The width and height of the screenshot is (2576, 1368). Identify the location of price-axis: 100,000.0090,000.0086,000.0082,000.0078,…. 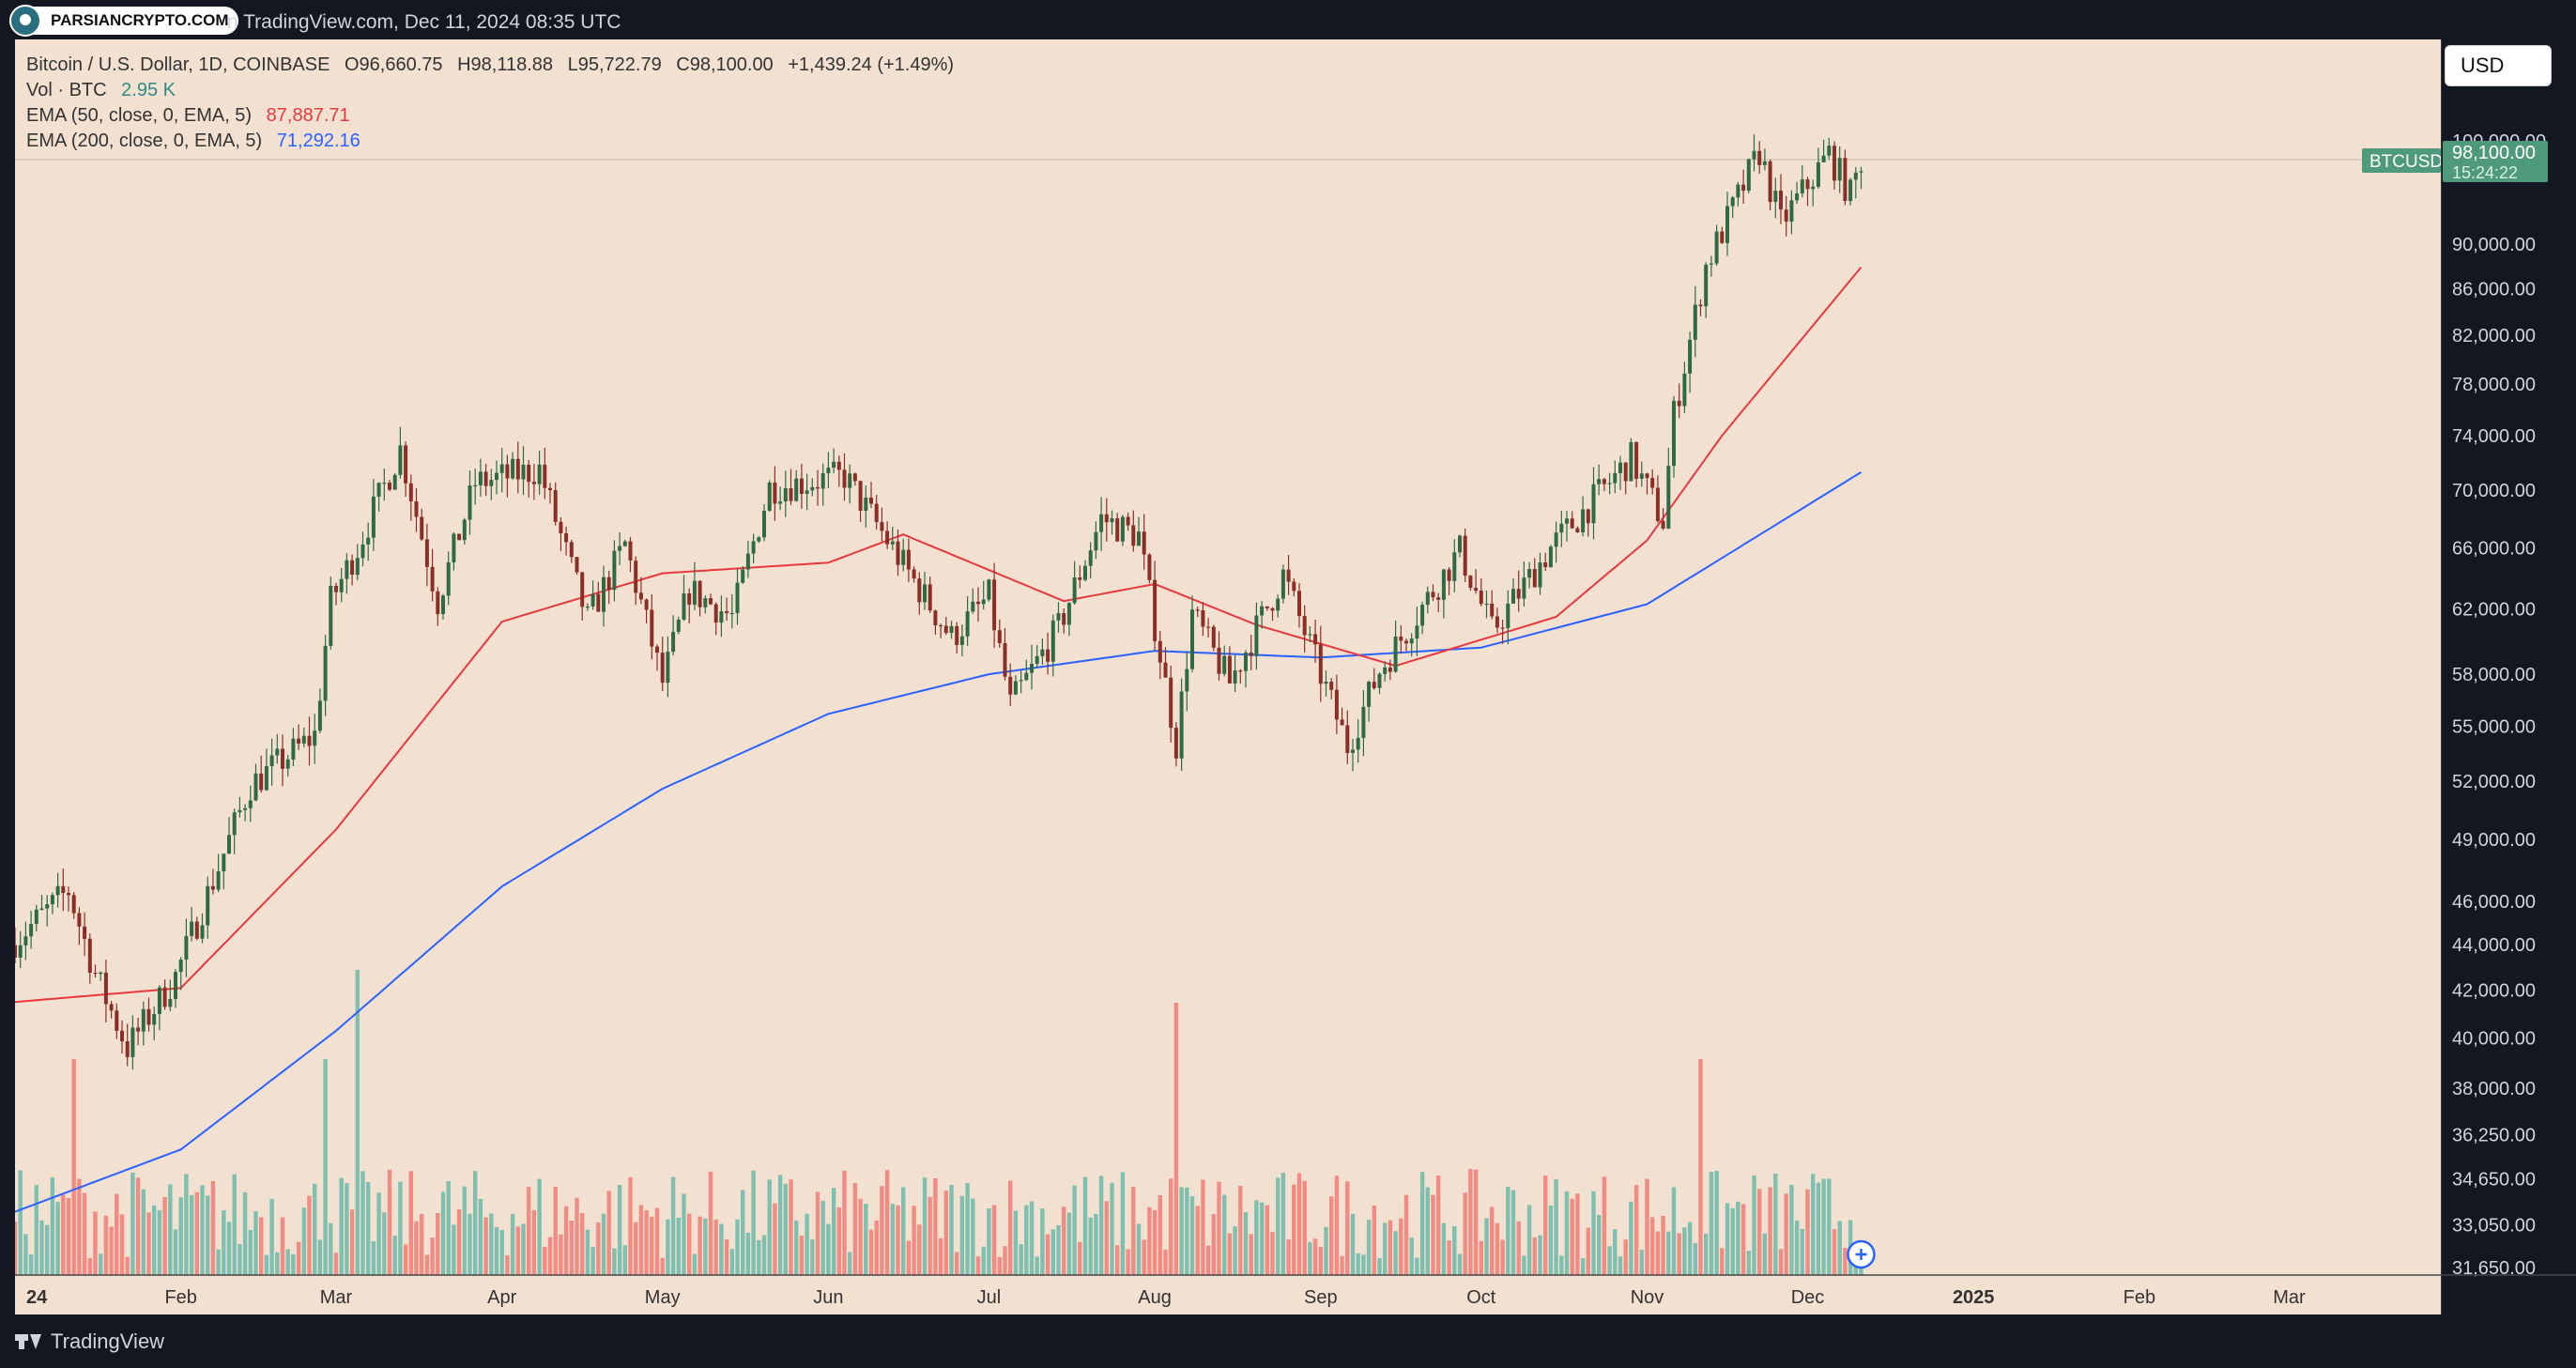
(2508, 676).